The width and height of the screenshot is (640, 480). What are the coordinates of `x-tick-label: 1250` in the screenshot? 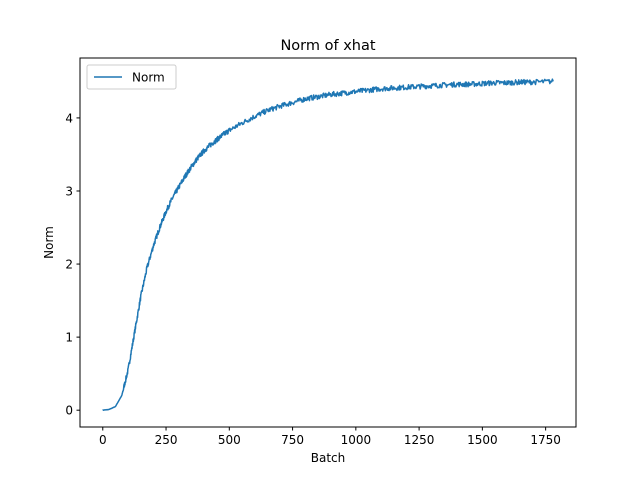 It's located at (419, 440).